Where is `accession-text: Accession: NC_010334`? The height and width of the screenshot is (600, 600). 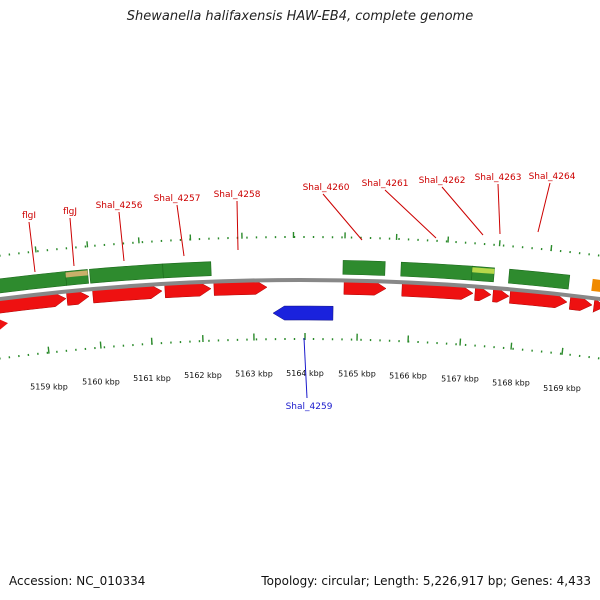
accession-text: Accession: NC_010334 is located at coordinates (77, 581).